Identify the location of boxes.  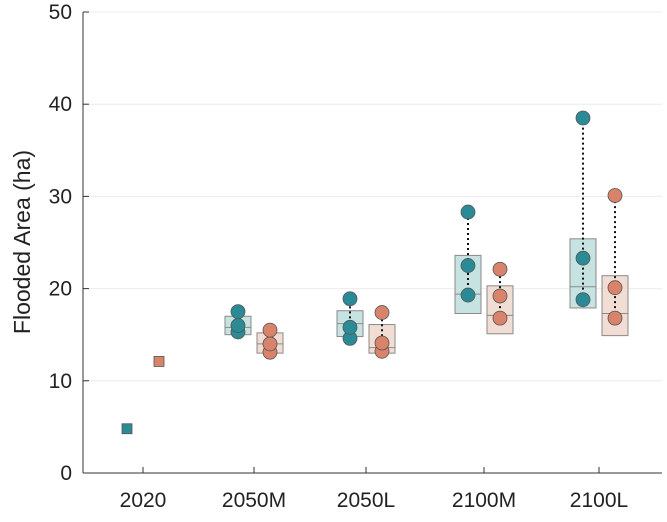
(426, 296).